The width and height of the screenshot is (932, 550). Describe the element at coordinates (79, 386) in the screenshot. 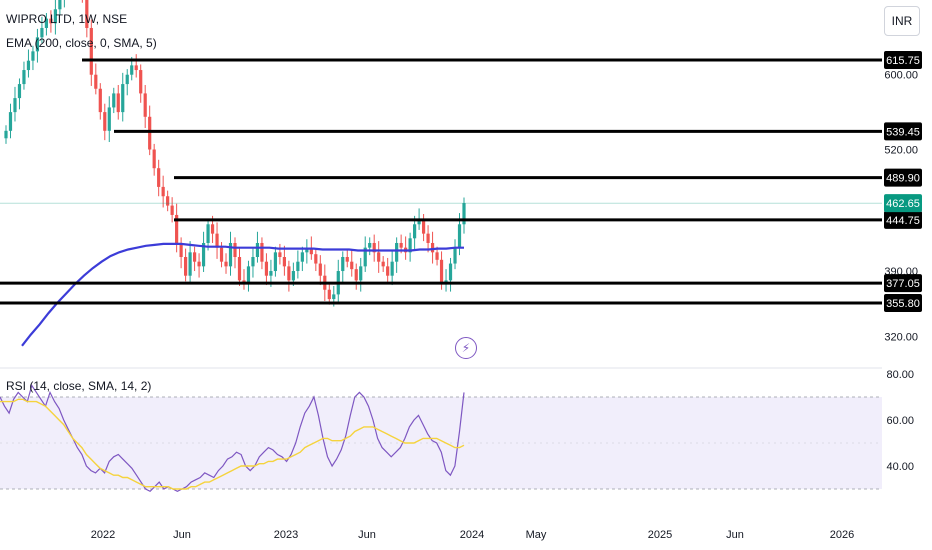

I see `rsi-legend: RSI (14, close, SMA, 14, 2)` at that location.